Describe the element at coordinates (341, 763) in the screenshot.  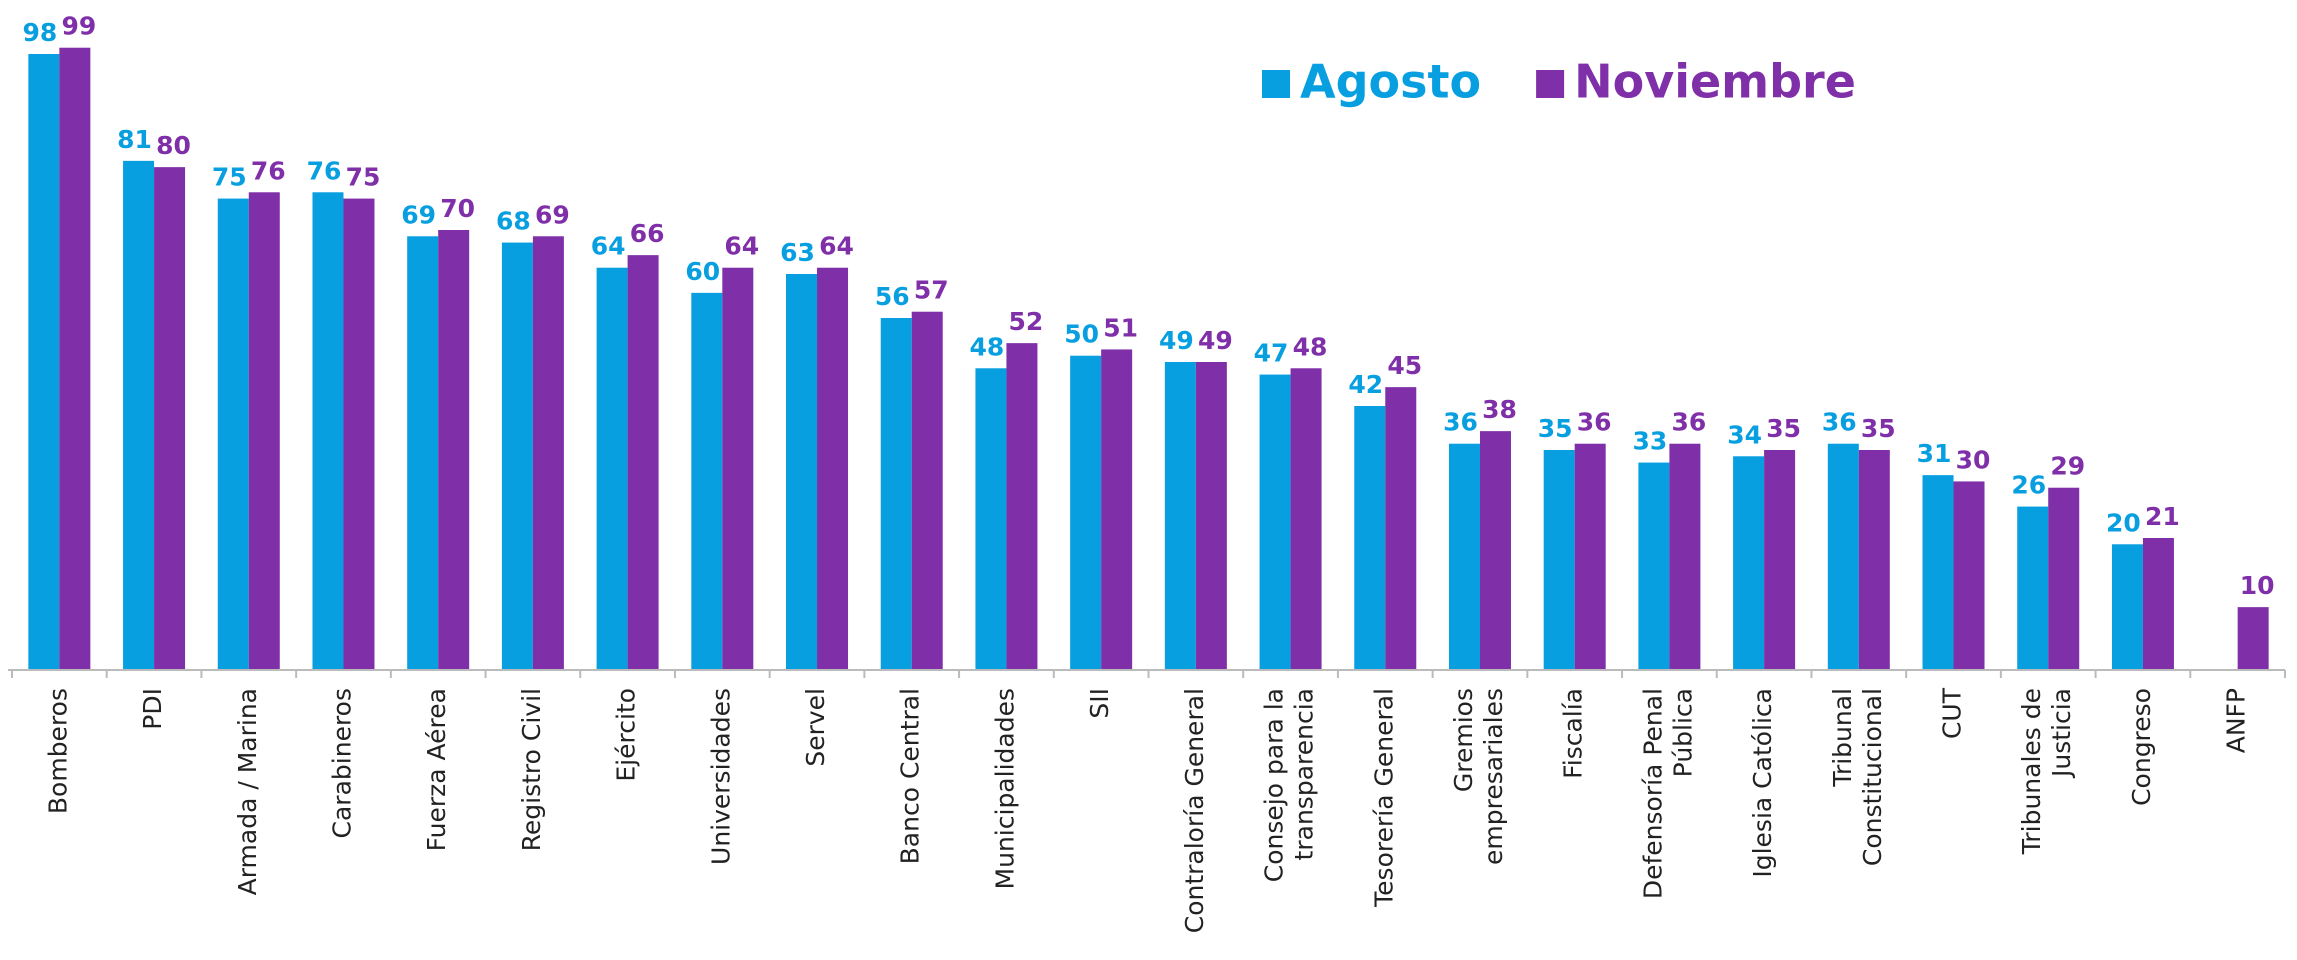
I see `x-tick-label: Carabineros` at that location.